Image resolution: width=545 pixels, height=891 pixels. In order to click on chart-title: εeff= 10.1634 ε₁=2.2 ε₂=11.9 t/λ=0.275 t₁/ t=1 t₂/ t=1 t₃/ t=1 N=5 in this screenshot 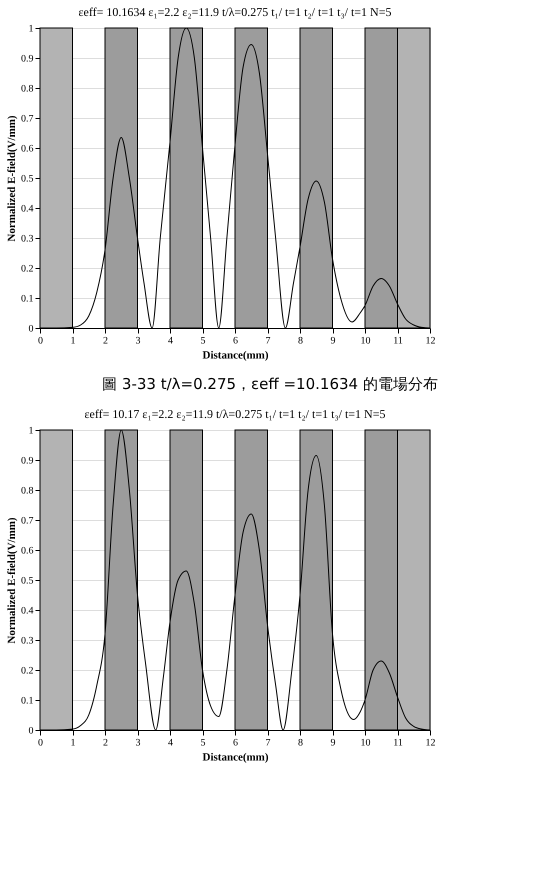, I will do `click(235, 12)`.